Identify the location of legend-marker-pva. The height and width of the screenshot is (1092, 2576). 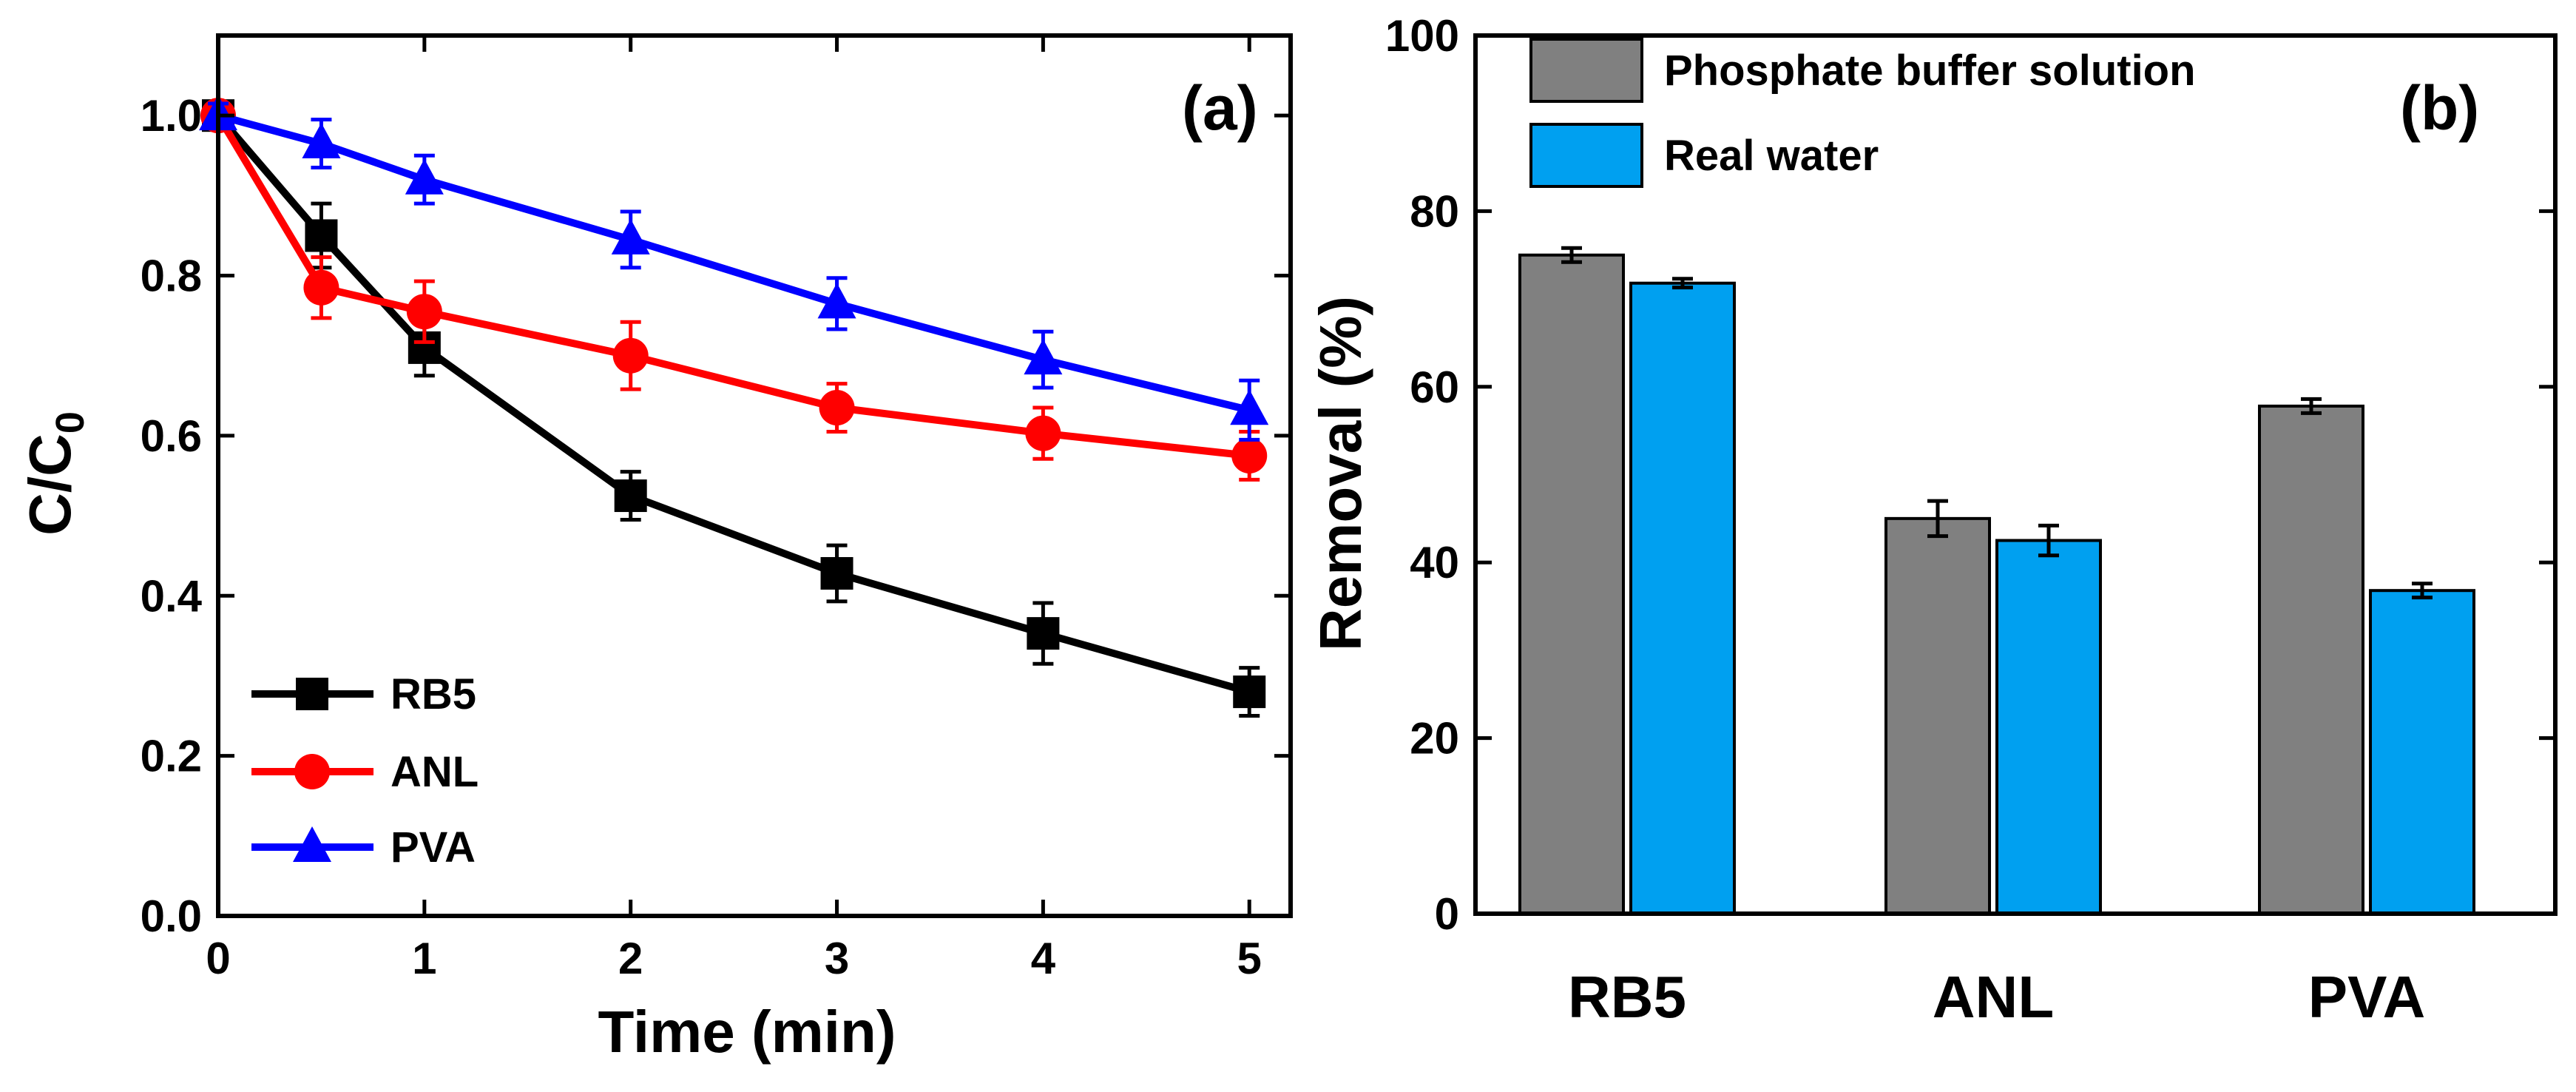
(312, 844).